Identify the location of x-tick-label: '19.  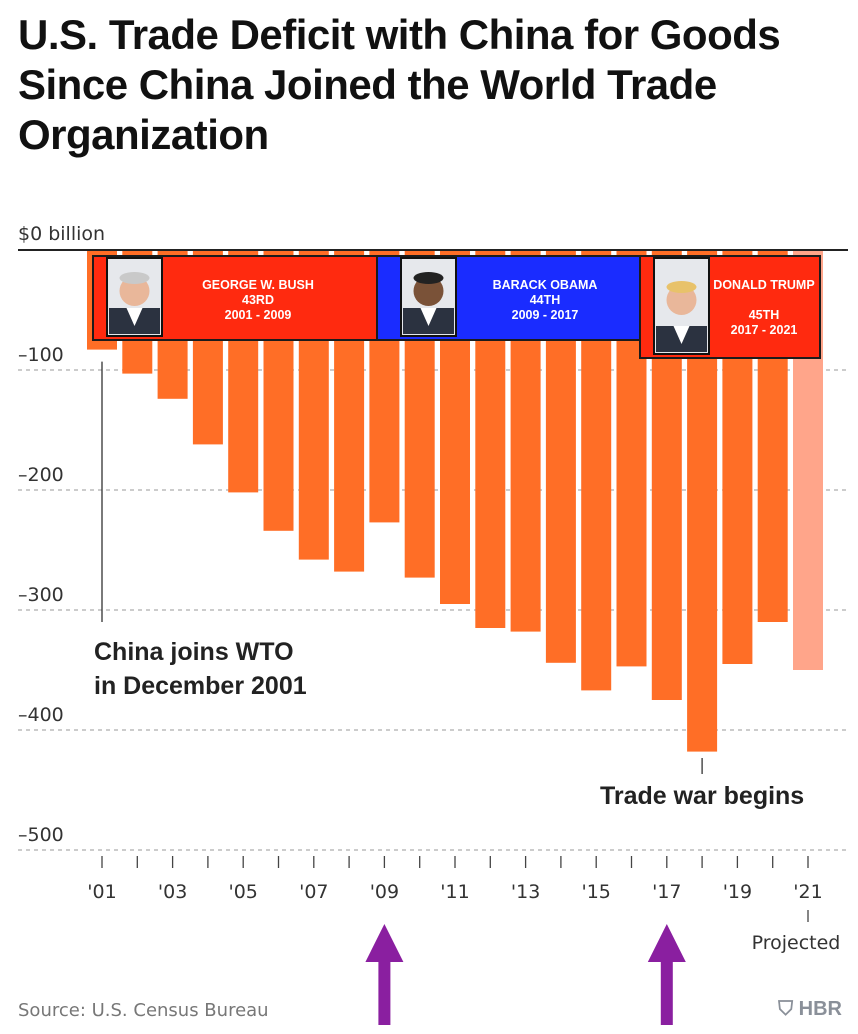
(737, 892).